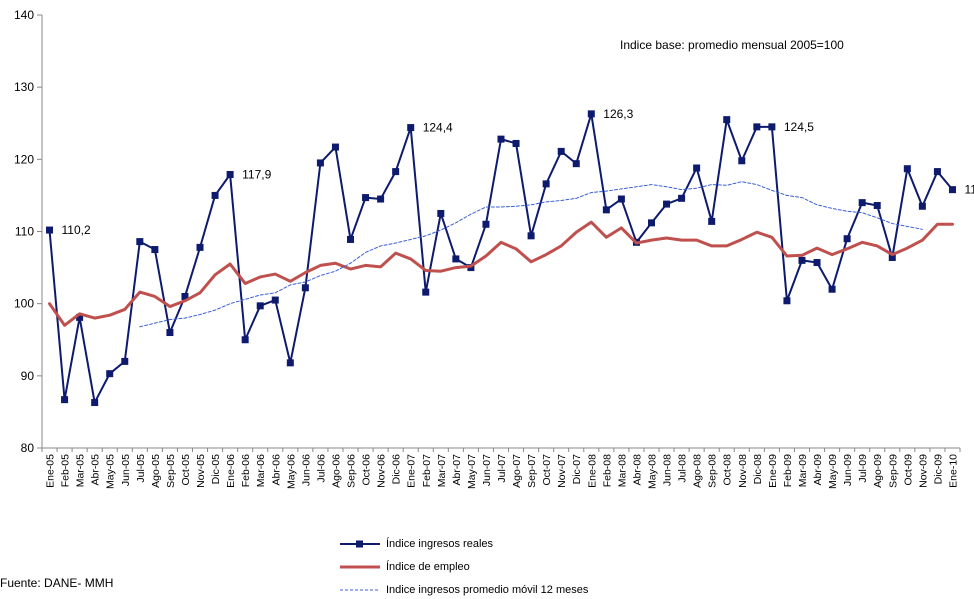 The image size is (974, 599). What do you see at coordinates (336, 471) in the screenshot?
I see `x-tick-label: Ago-06` at bounding box center [336, 471].